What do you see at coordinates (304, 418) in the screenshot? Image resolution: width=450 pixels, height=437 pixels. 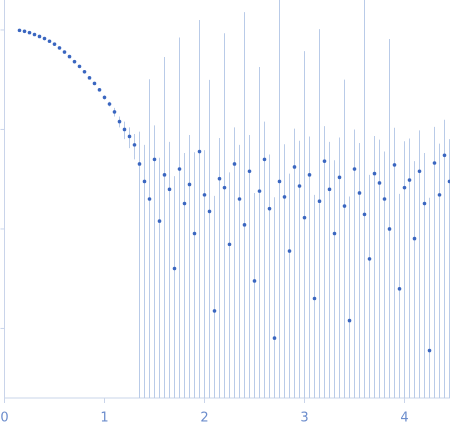 I see `x-tick-label: 3` at bounding box center [304, 418].